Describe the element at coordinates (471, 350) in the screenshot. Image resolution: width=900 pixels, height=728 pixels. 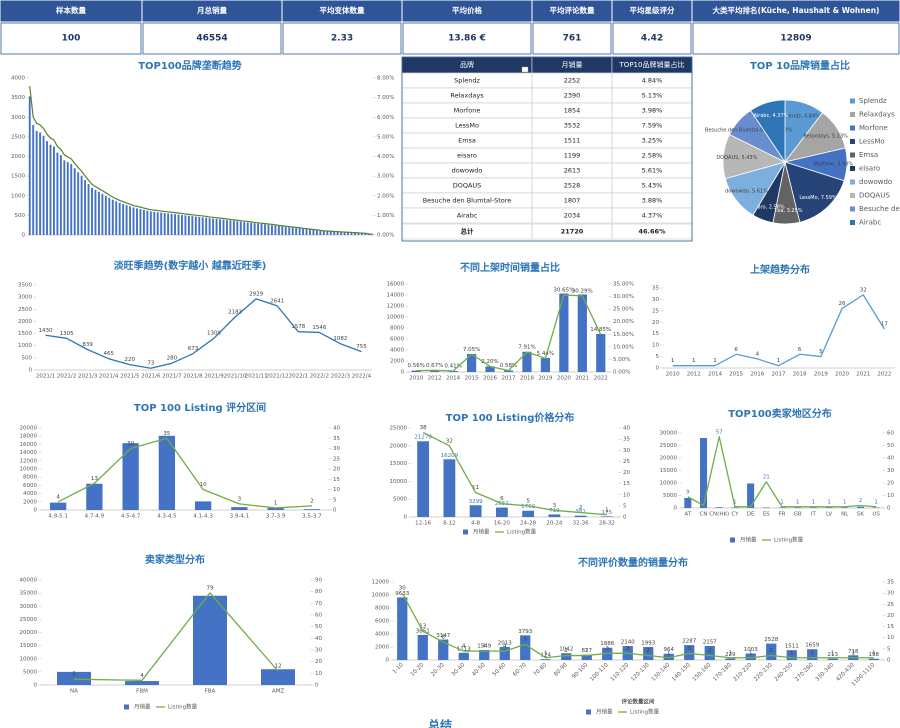
I see `data-label: 7.05%` at that location.